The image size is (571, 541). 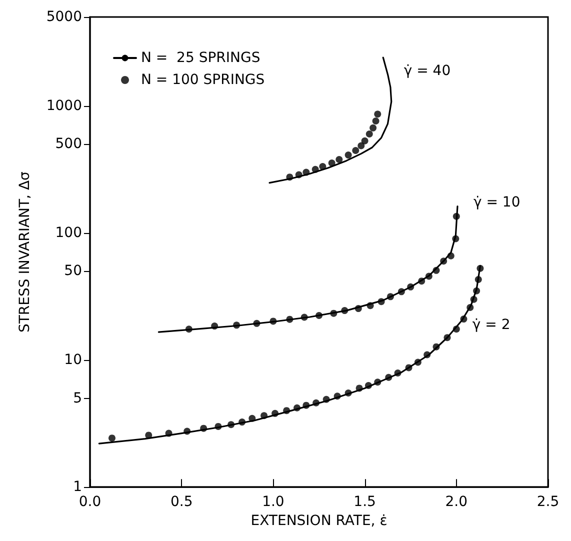 What do you see at coordinates (68, 144) in the screenshot?
I see `y-tick-label: 500` at bounding box center [68, 144].